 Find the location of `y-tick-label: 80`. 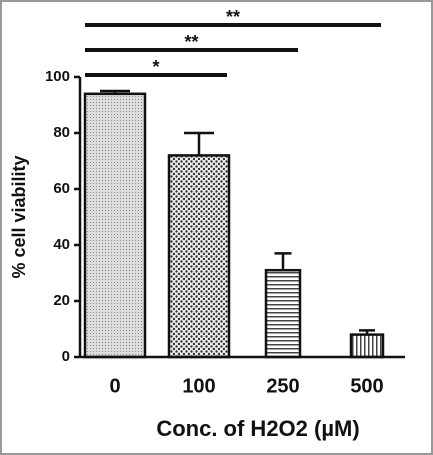

y-tick-label: 80 is located at coordinates (61, 132).